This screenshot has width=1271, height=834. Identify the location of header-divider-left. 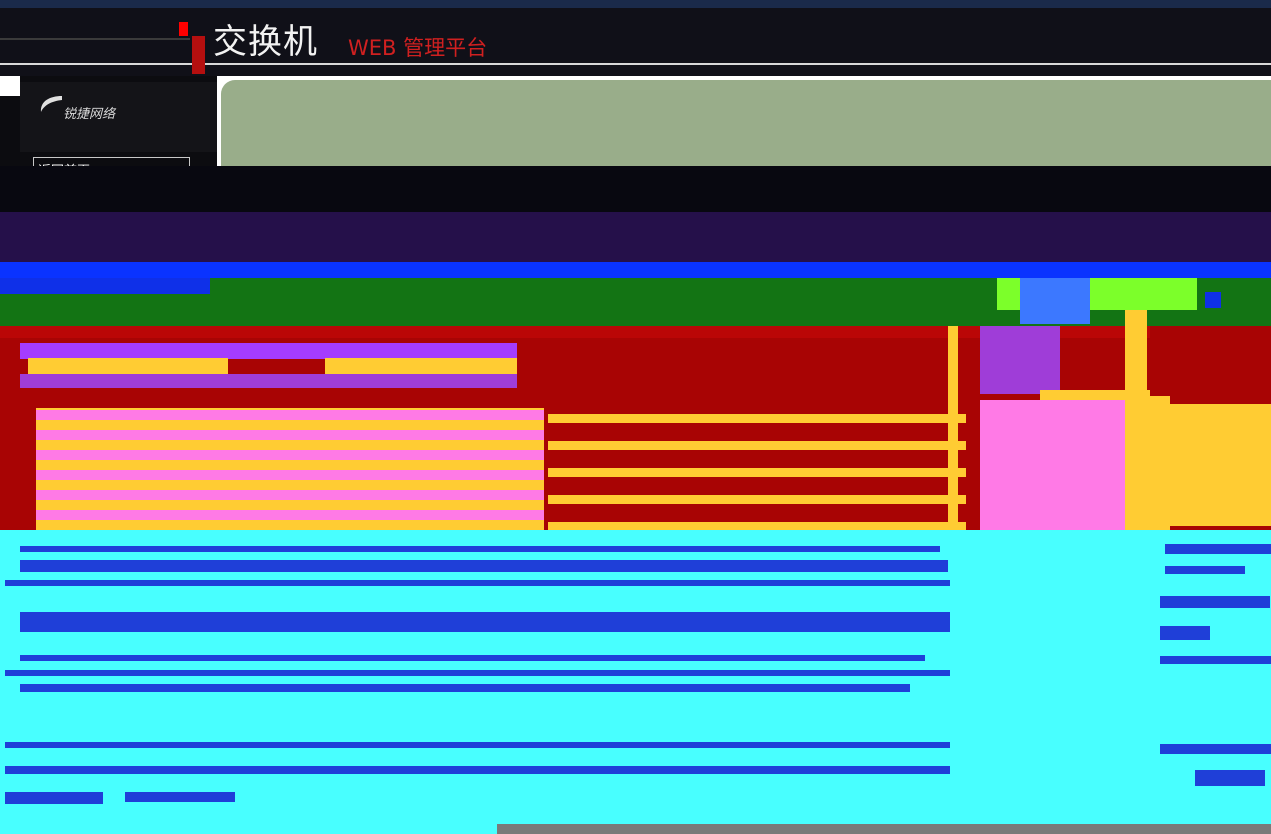
(95, 39).